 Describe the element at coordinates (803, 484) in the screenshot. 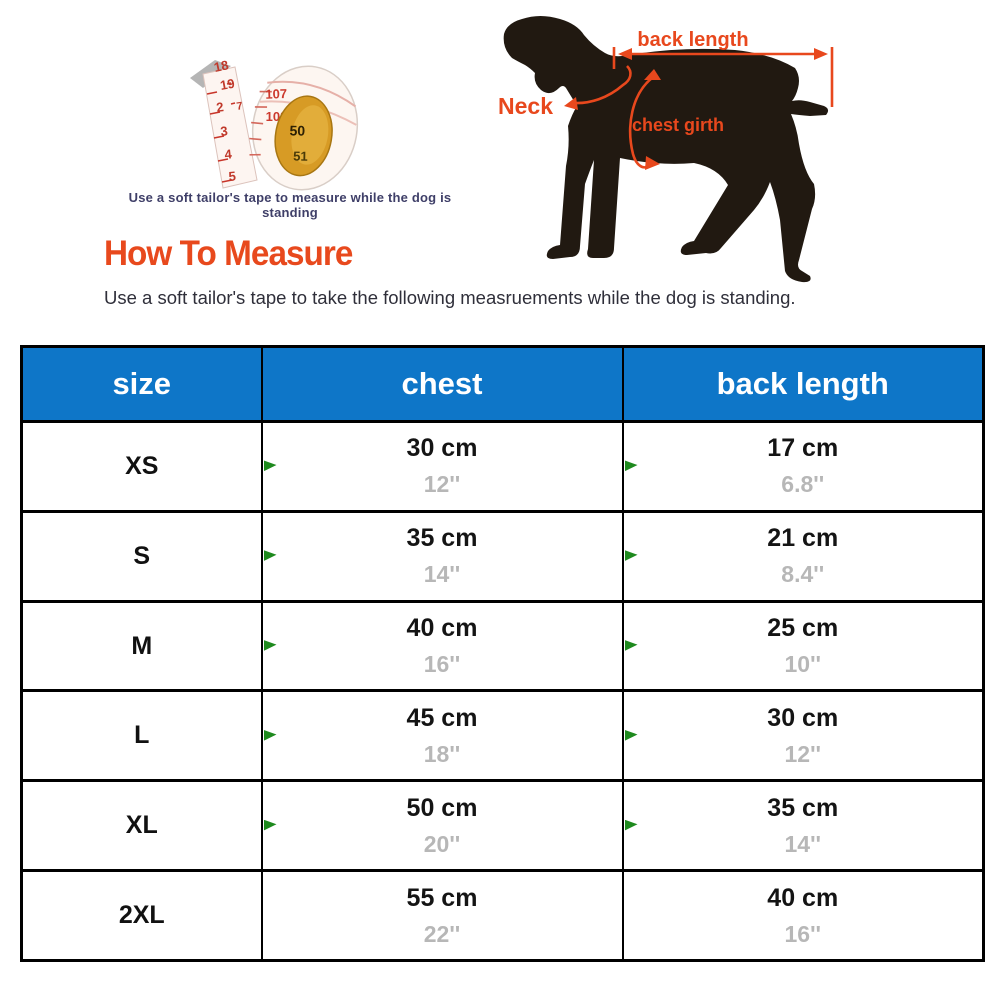

I see `back-inch-value: 6.8''` at that location.